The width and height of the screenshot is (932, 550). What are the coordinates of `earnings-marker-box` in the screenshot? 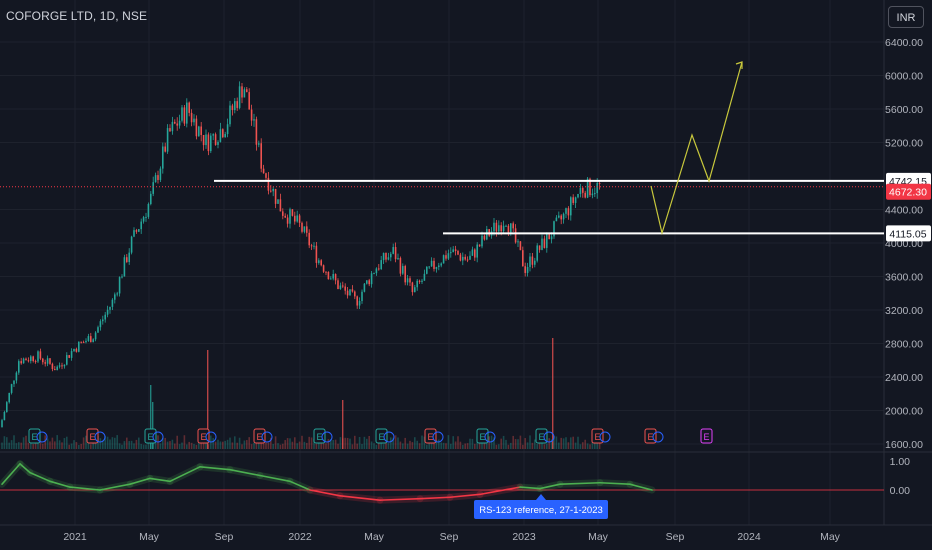 It's located at (706, 436).